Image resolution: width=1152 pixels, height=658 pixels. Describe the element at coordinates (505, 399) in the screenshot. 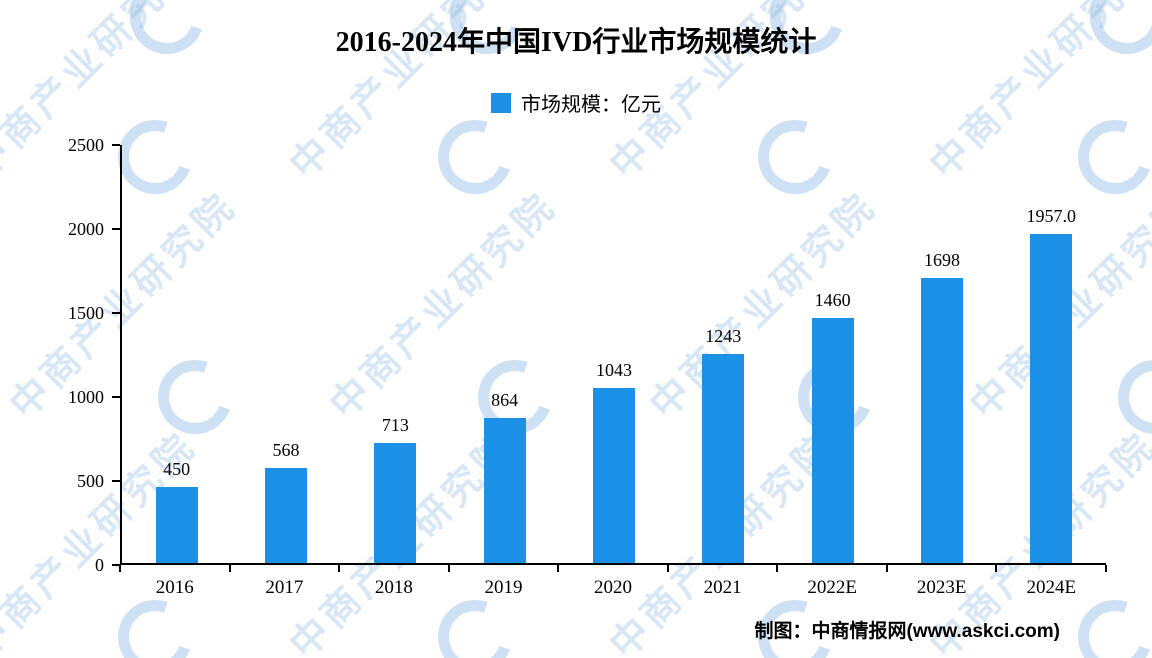

I see `bar-value-label: 864` at that location.